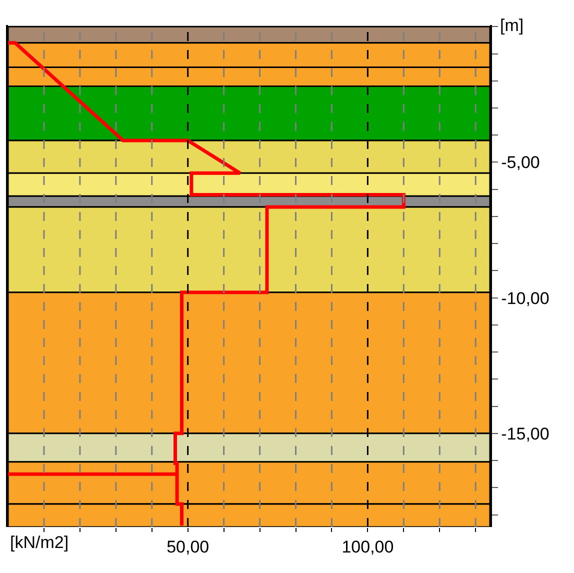 The height and width of the screenshot is (573, 574). I want to click on x-tick-label: 100,00, so click(368, 546).